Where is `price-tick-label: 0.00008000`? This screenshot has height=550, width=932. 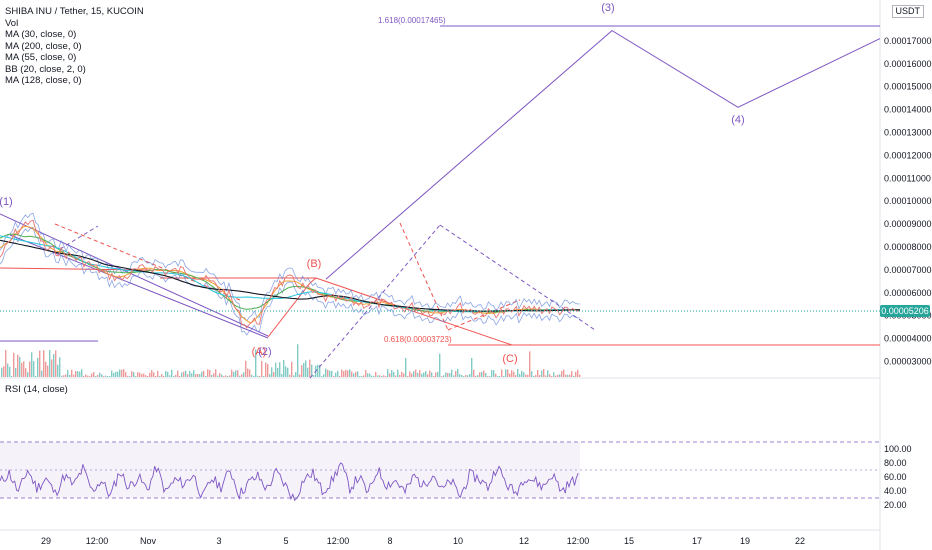 price-tick-label: 0.00008000 is located at coordinates (908, 247).